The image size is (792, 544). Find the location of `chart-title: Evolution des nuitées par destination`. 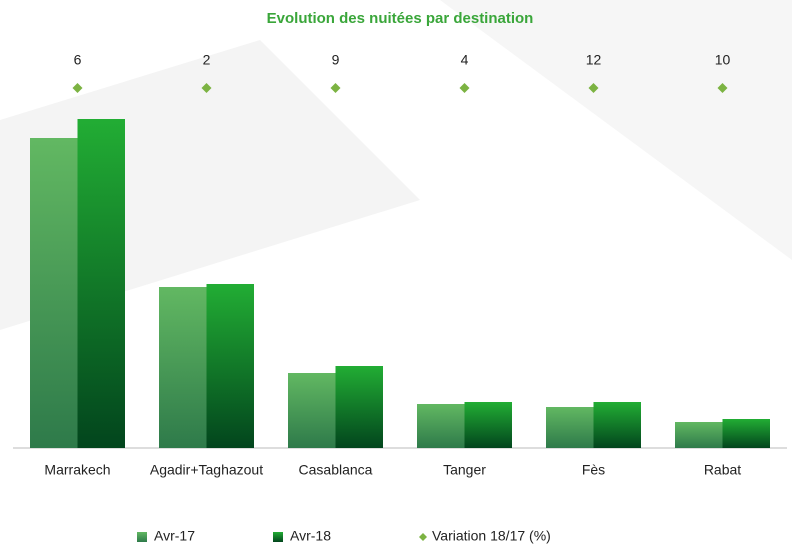

chart-title: Evolution des nuitées par destination is located at coordinates (400, 18).